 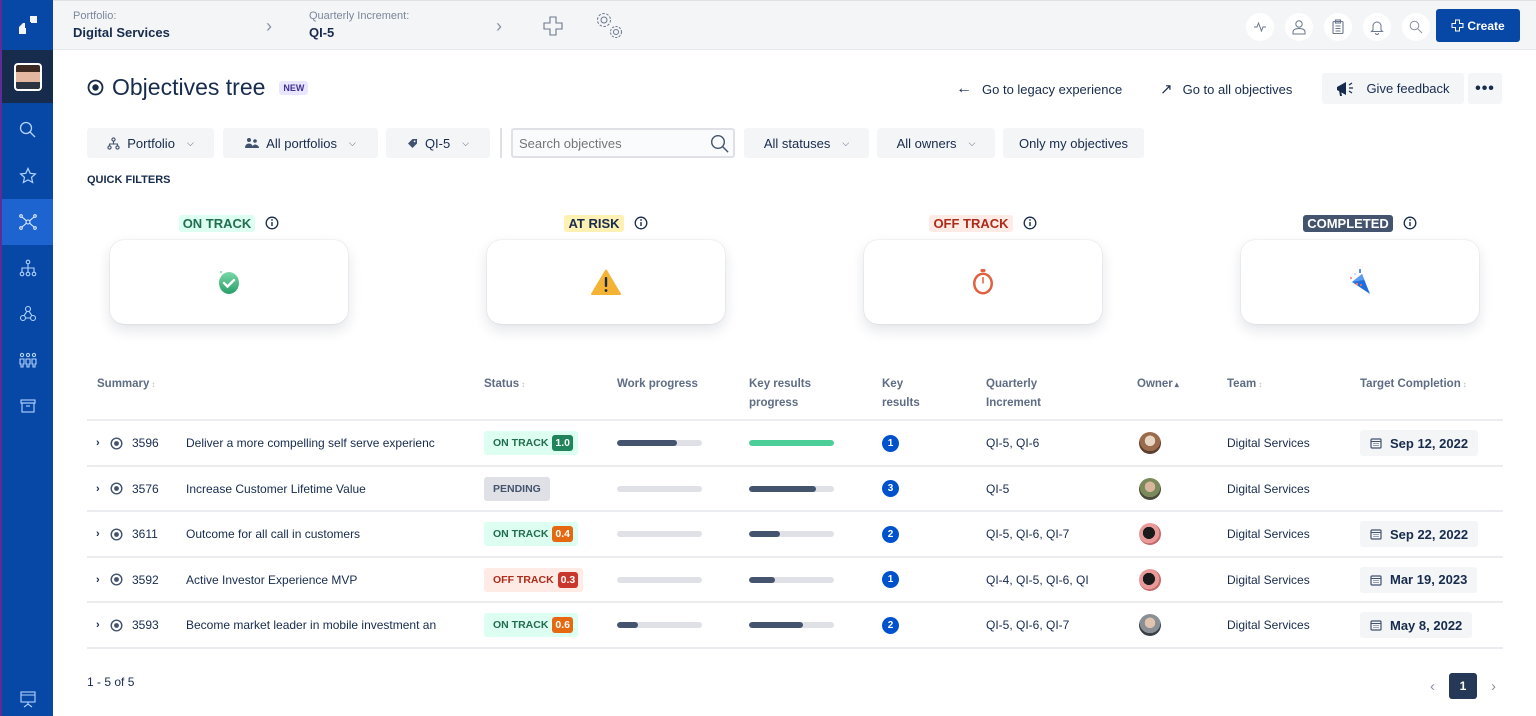 What do you see at coordinates (1419, 534) in the screenshot?
I see `target-date-chip: Sep 22, 2022` at bounding box center [1419, 534].